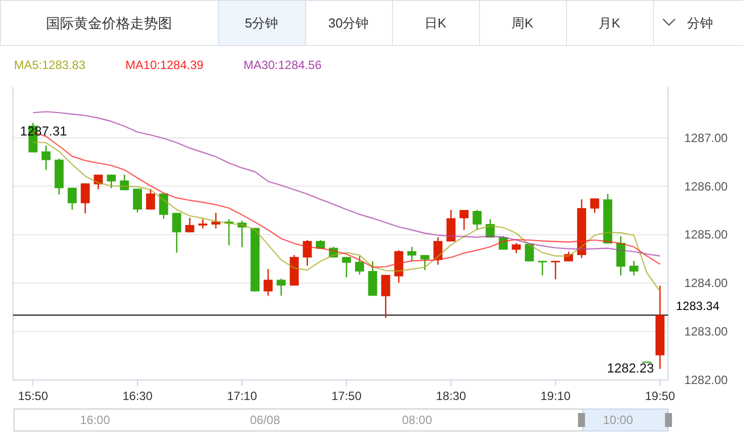 The width and height of the screenshot is (743, 438). I want to click on text: MA10:1284.39, so click(164, 65).